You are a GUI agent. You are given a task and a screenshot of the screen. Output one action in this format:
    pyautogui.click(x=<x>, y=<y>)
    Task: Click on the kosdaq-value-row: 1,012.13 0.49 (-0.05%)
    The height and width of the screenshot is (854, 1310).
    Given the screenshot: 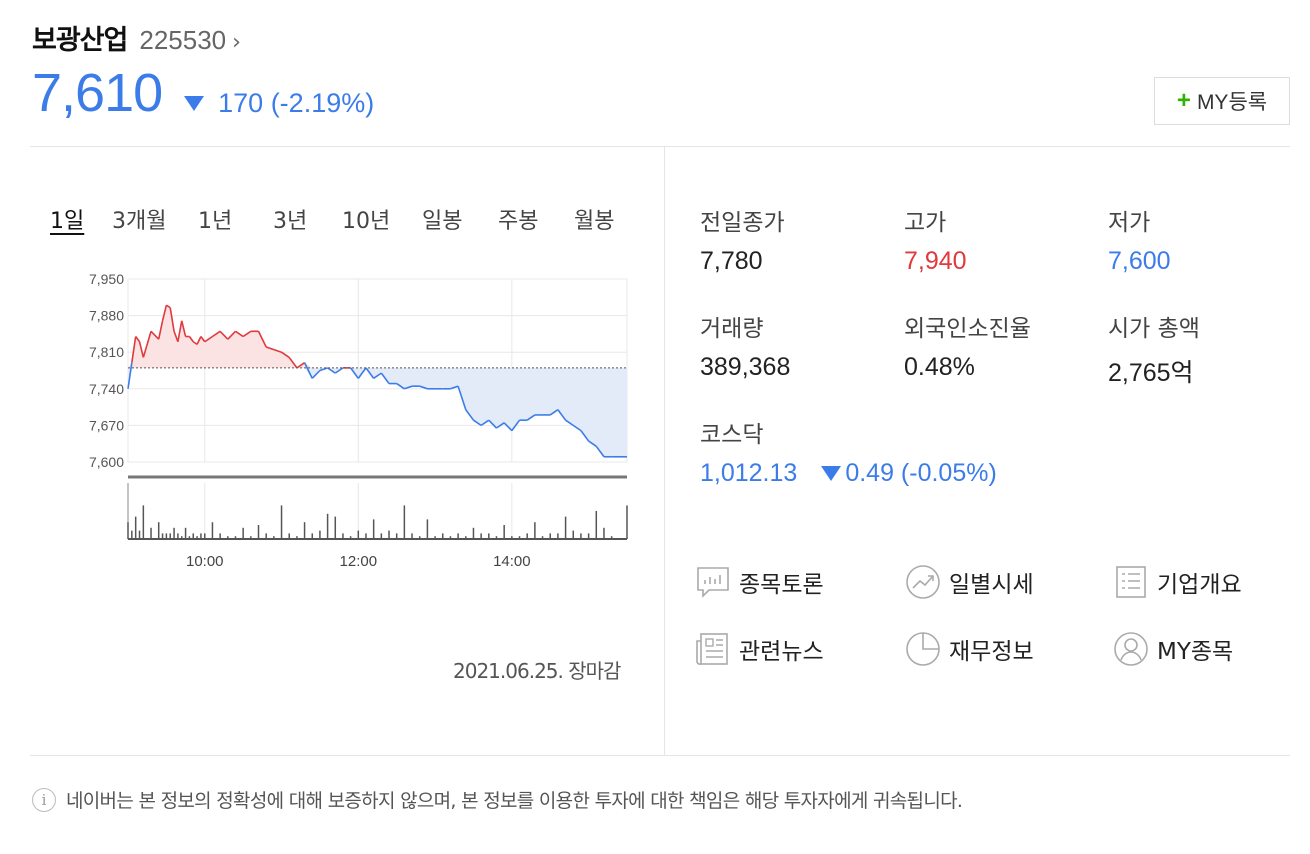 What is the action you would take?
    pyautogui.click(x=900, y=473)
    